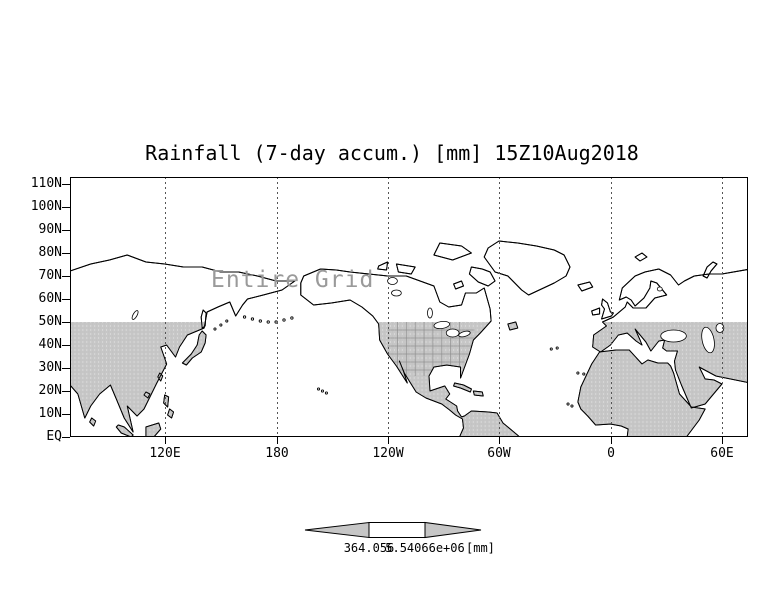 The width and height of the screenshot is (784, 612). What do you see at coordinates (722, 453) in the screenshot?
I see `lon-axis-label: 60E` at bounding box center [722, 453].